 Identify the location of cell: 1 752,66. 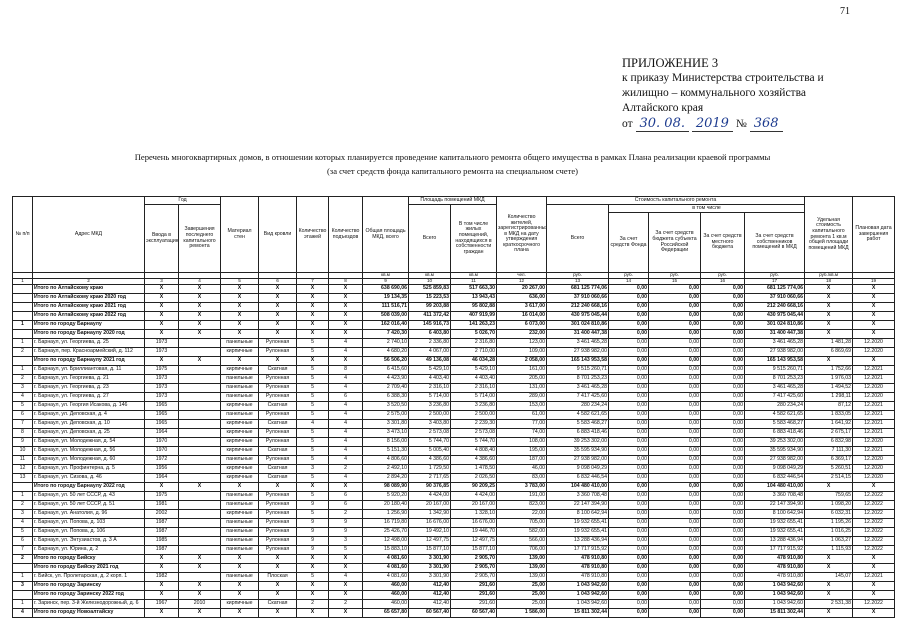
(829, 370).